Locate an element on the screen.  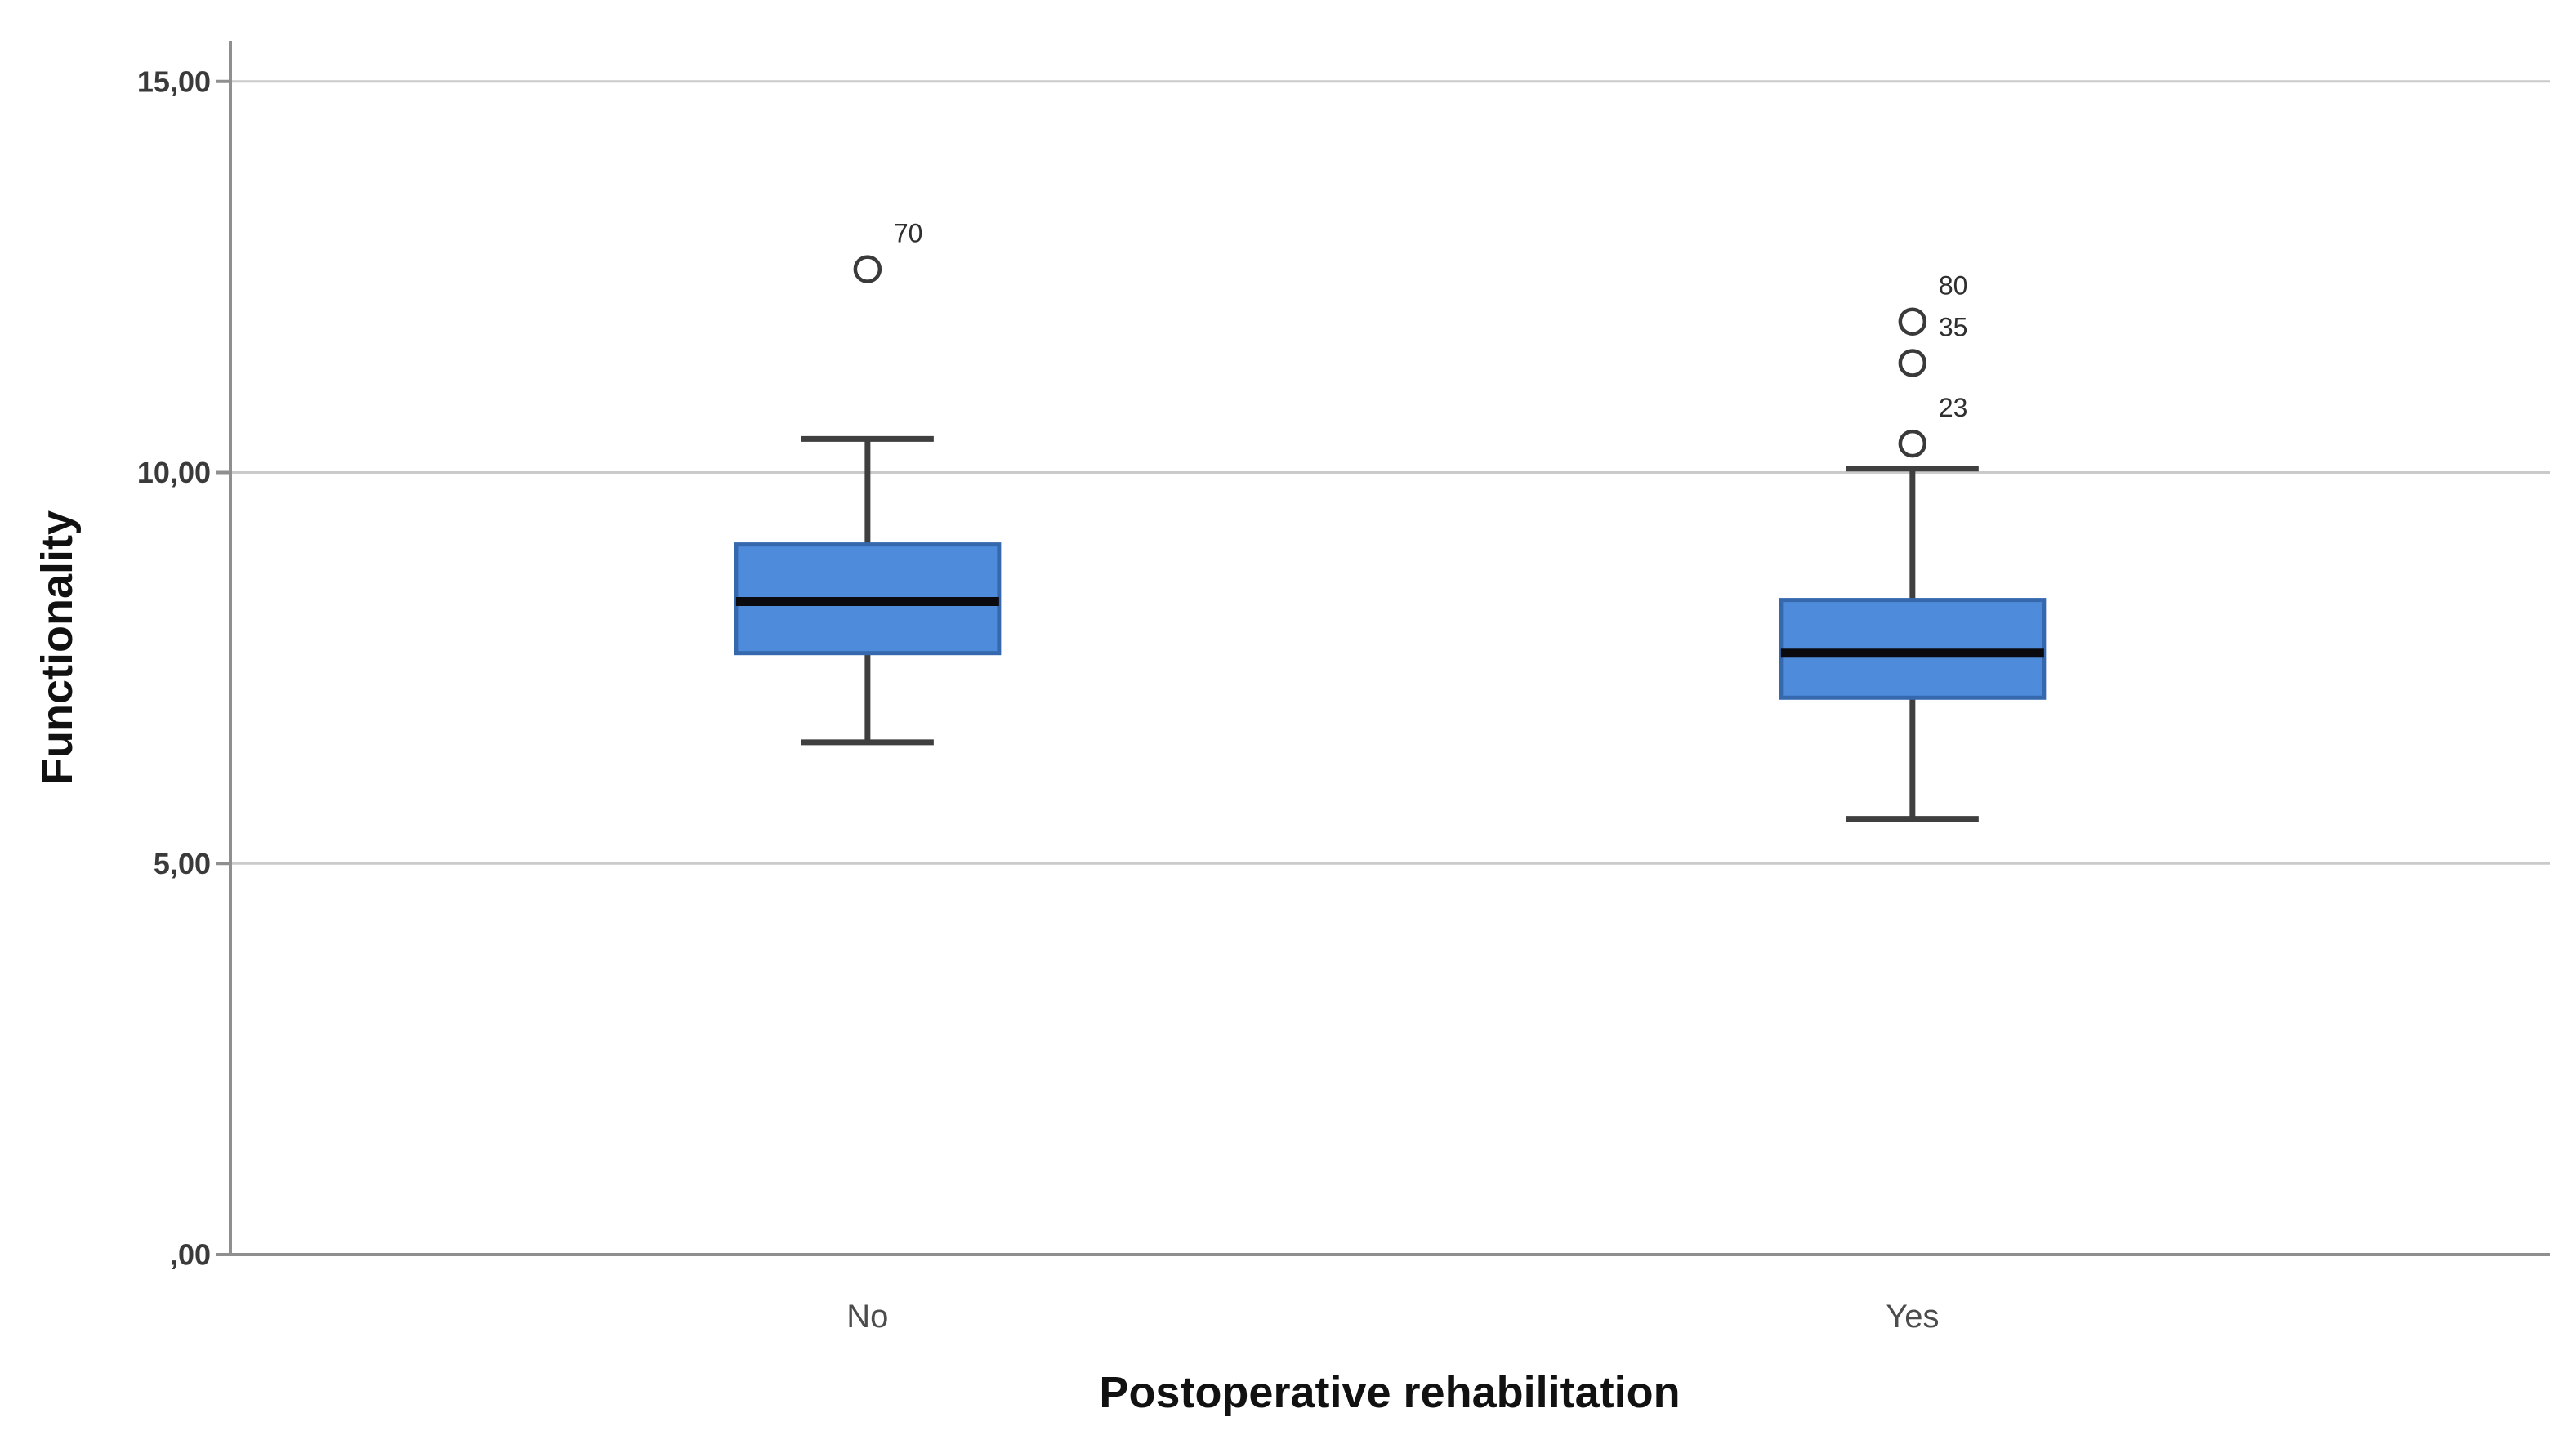
x-category-label: No is located at coordinates (867, 1317).